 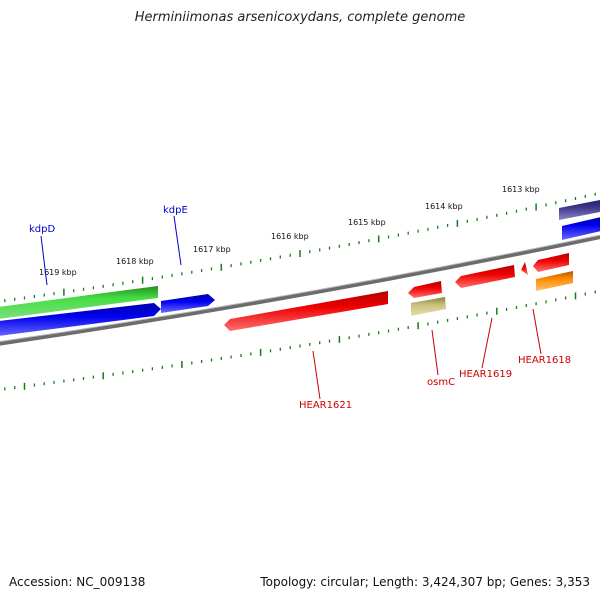 I want to click on scale-label-1613: 1613 kbp, so click(x=521, y=189).